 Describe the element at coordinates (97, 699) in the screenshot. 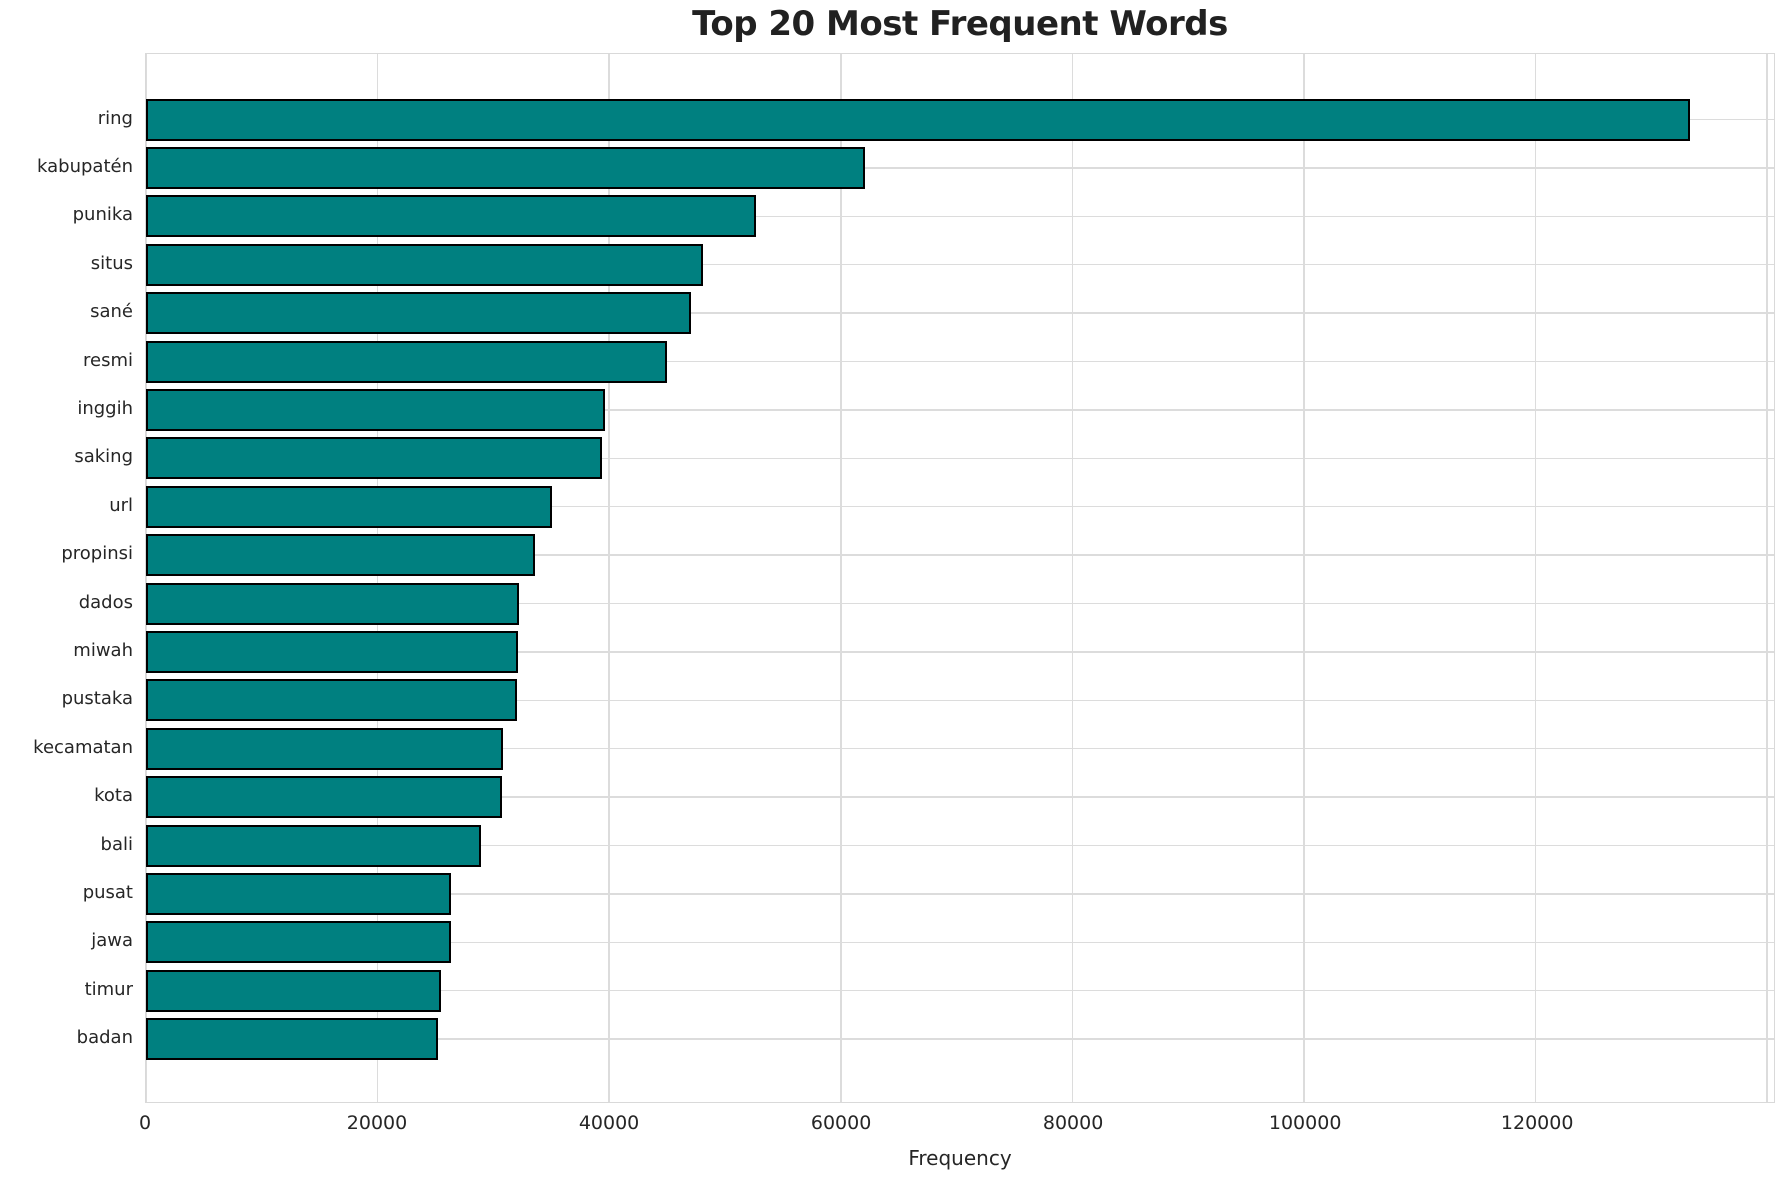

I see `y-tick-label: pustaka` at that location.